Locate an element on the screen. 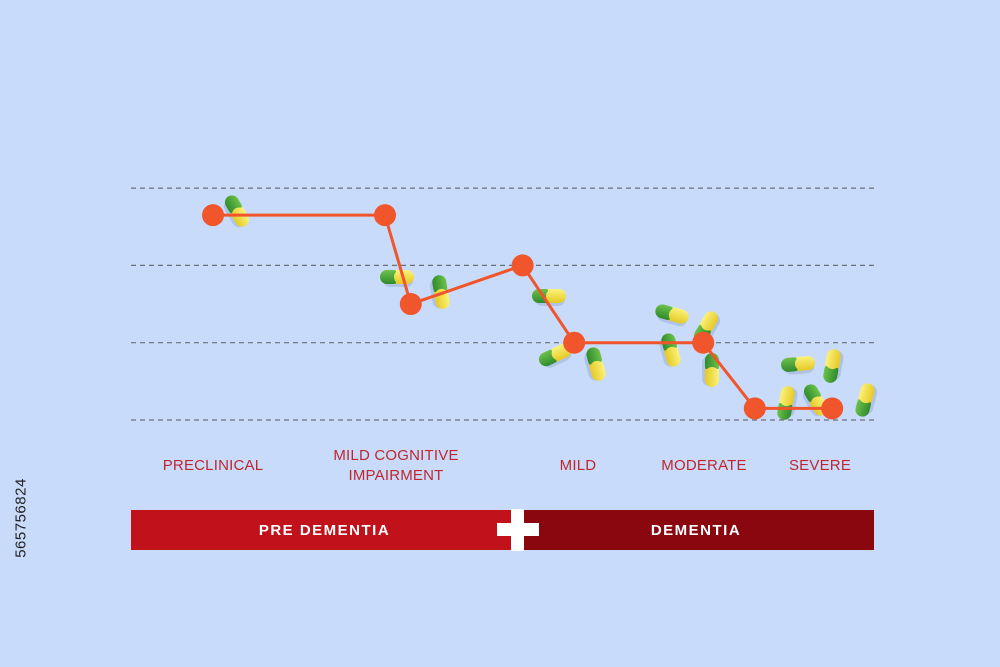  stock-id: 565756824 is located at coordinates (21, 517).